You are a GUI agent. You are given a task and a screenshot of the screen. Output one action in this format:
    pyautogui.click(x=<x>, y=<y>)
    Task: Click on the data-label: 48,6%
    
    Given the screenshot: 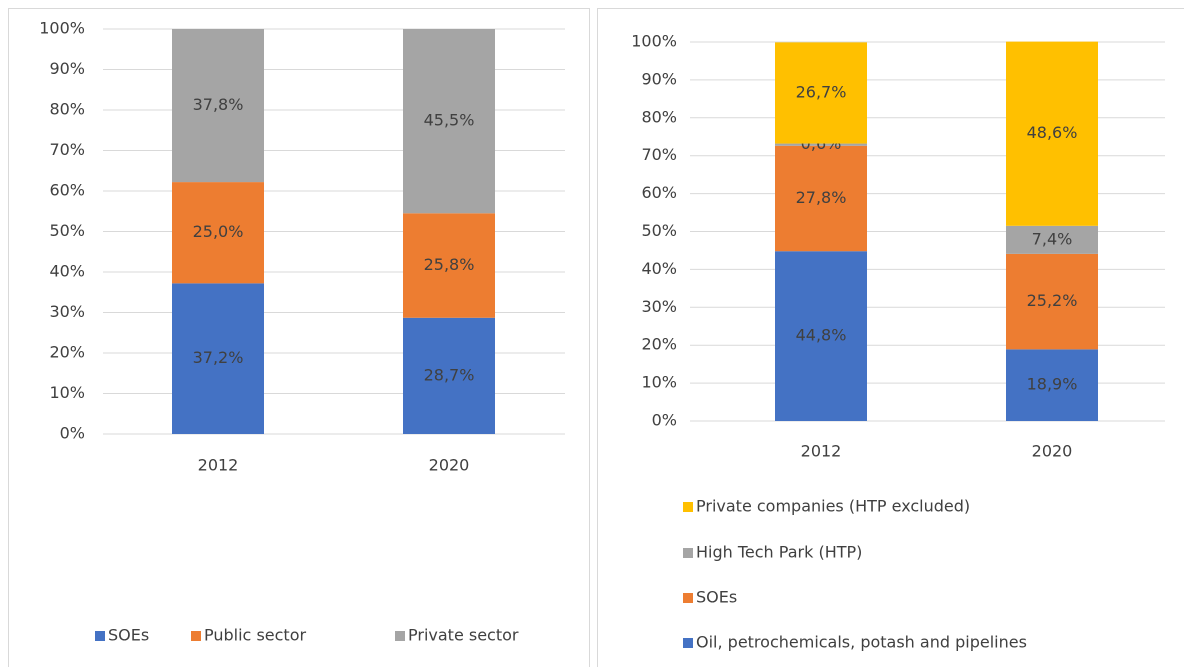 What is the action you would take?
    pyautogui.click(x=1052, y=132)
    